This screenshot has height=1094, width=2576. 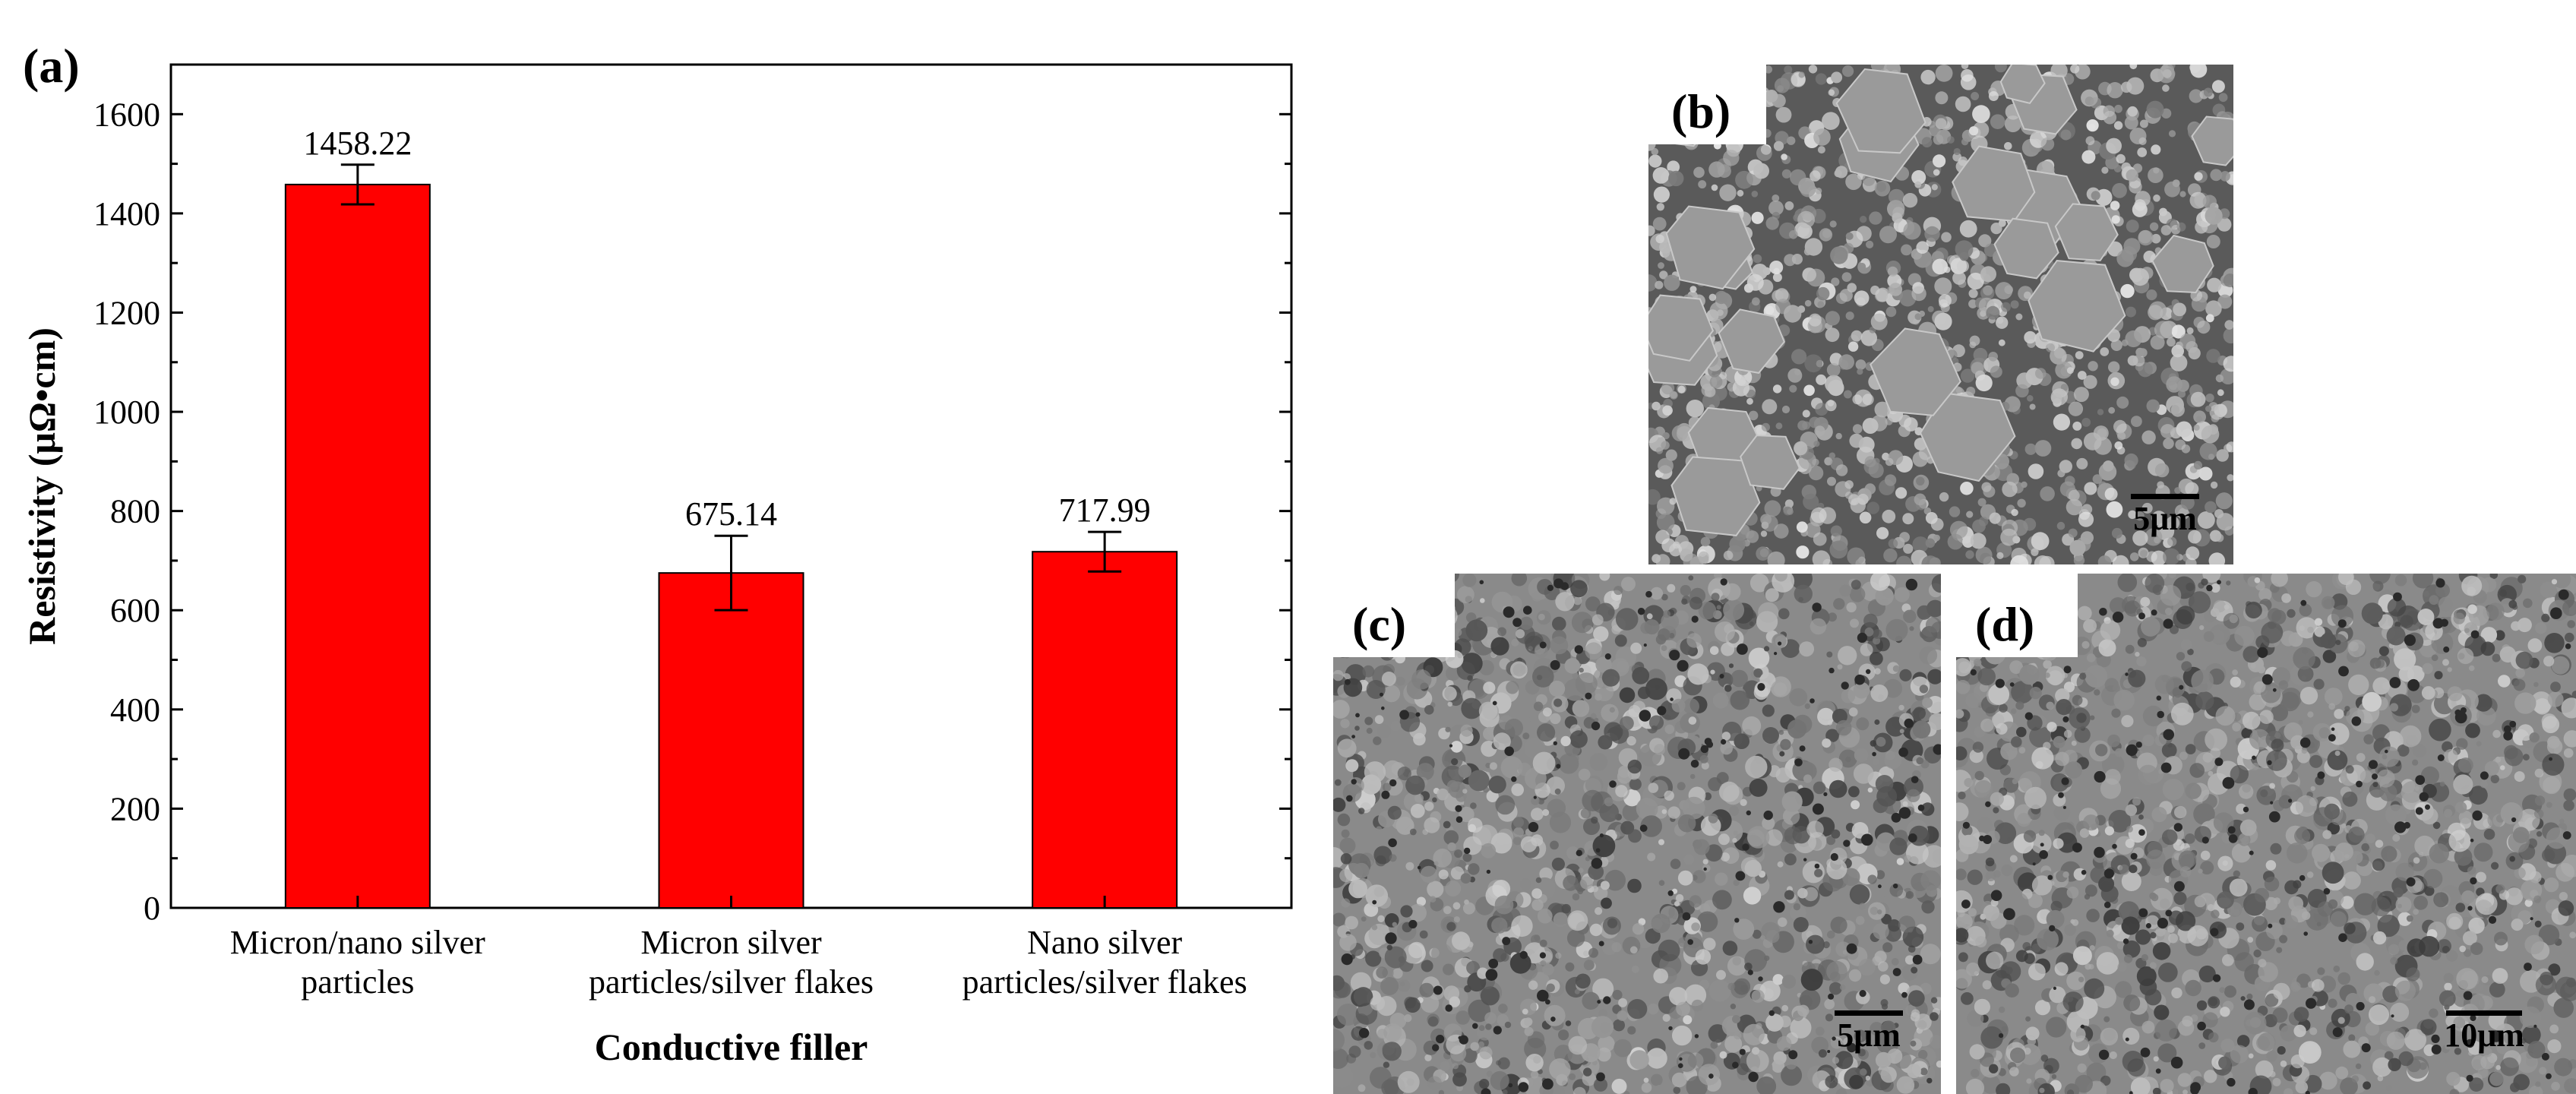 I want to click on x-axis-title: Conductive filler, so click(x=731, y=1047).